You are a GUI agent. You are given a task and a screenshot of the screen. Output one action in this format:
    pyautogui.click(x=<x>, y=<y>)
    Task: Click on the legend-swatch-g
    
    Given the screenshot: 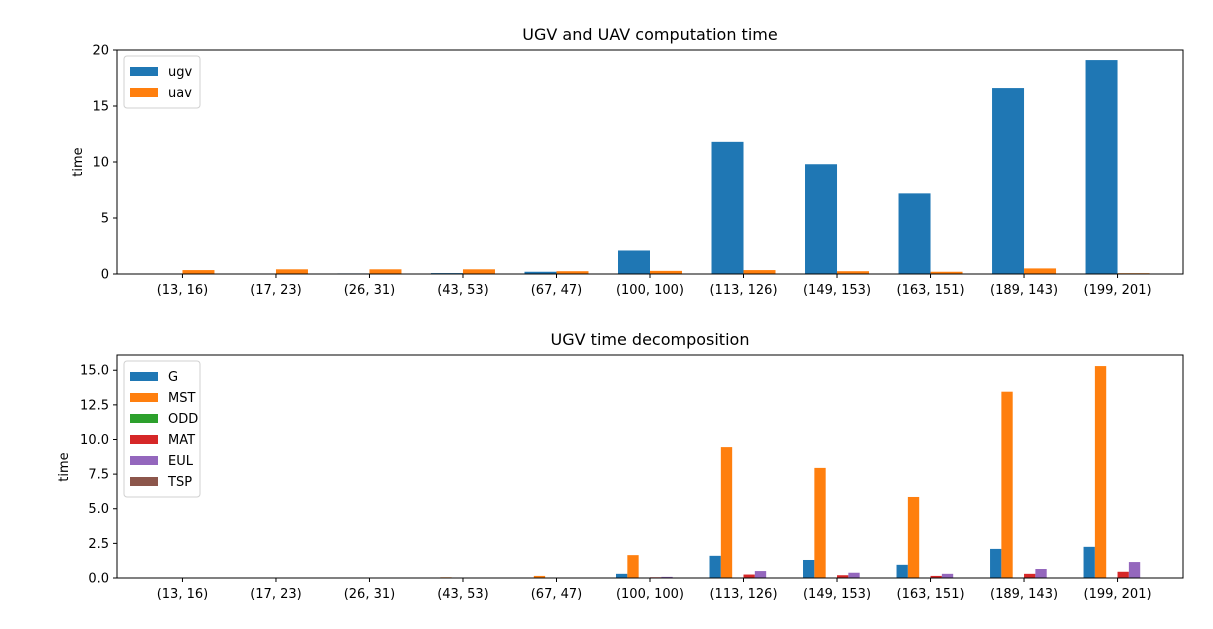 What is the action you would take?
    pyautogui.click(x=144, y=376)
    